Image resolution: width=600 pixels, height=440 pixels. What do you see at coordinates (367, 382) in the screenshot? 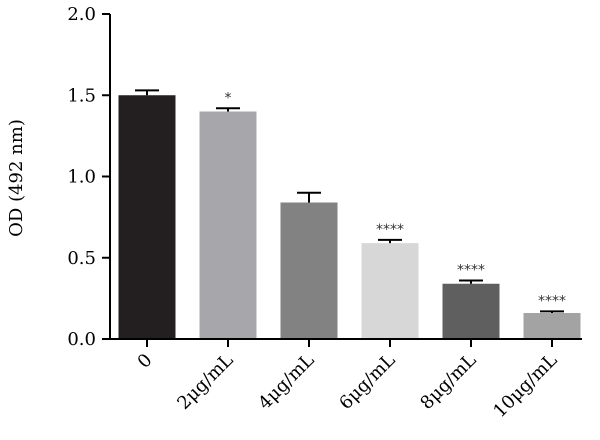
I see `x-tick-label: 6μg/mL` at bounding box center [367, 382].